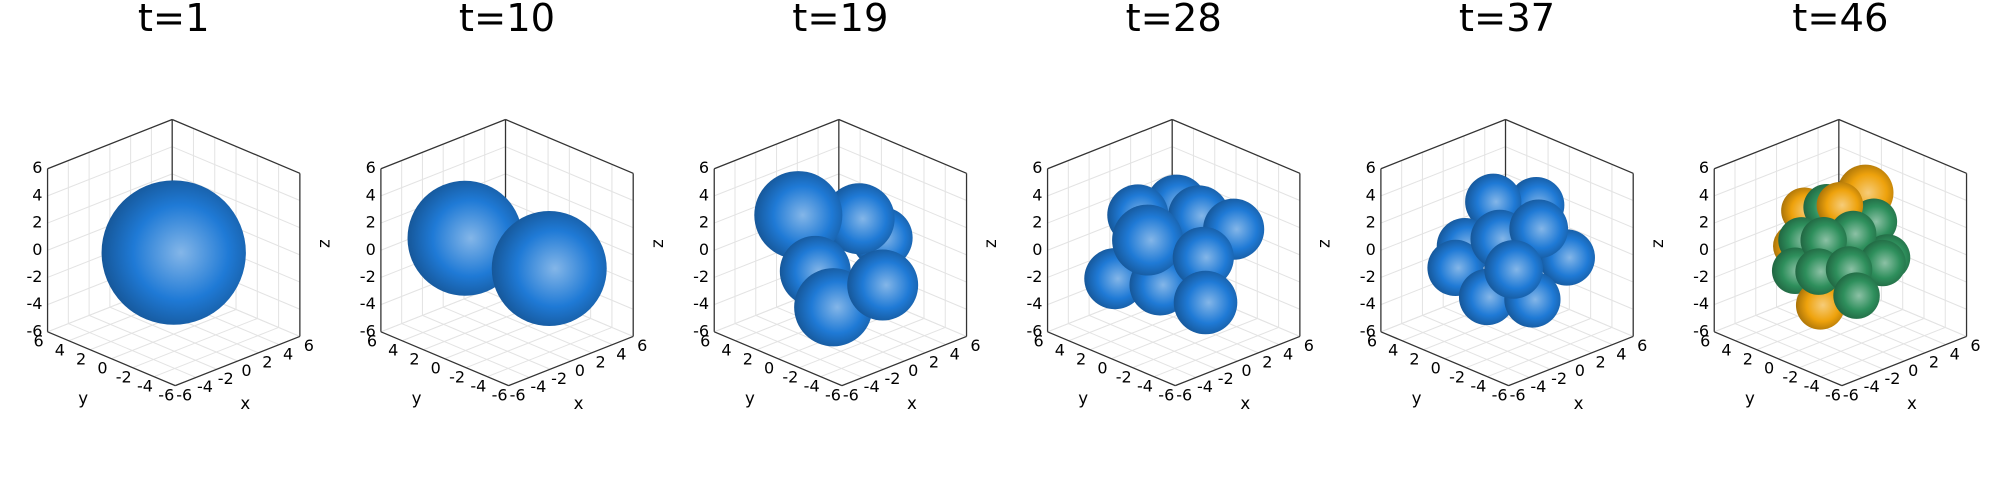 Image resolution: width=2000 pixels, height=500 pixels. What do you see at coordinates (436, 367) in the screenshot?
I see `y-tick-label: 0` at bounding box center [436, 367].